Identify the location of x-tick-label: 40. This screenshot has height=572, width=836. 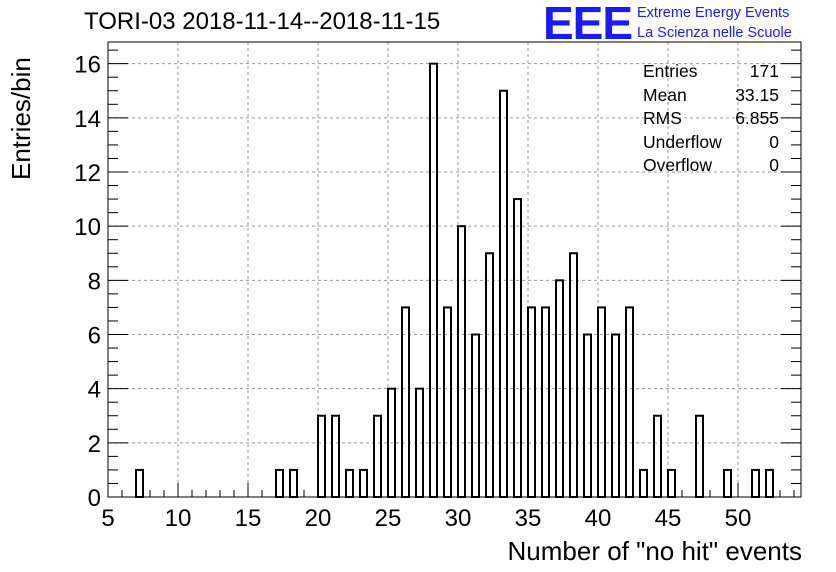
(598, 518).